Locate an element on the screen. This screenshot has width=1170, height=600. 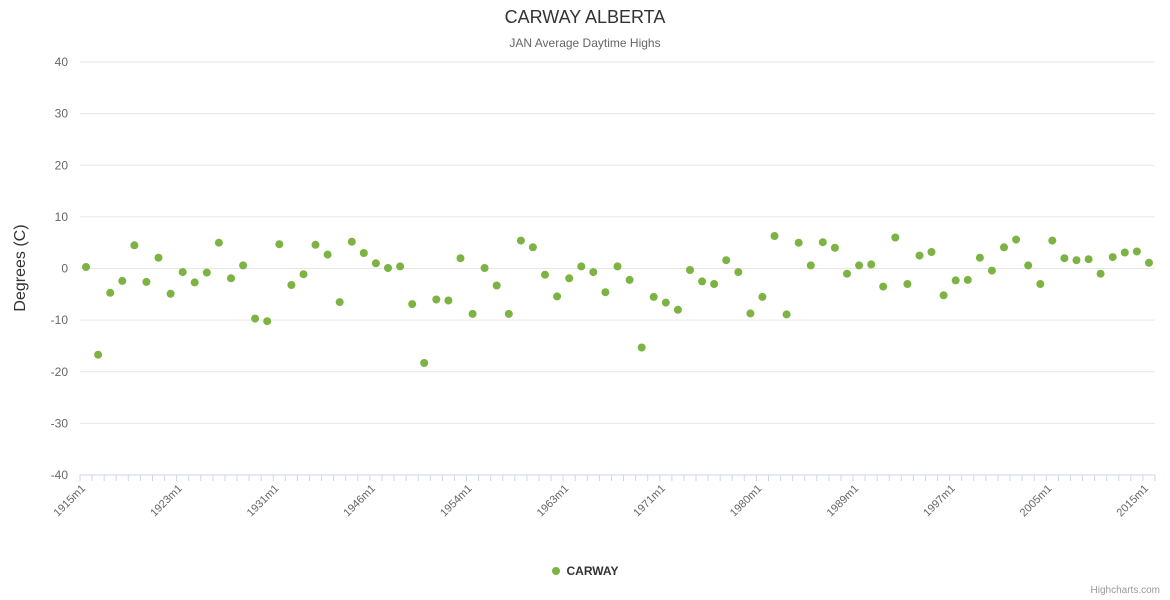
y-axis-label: -10 is located at coordinates (60, 320).